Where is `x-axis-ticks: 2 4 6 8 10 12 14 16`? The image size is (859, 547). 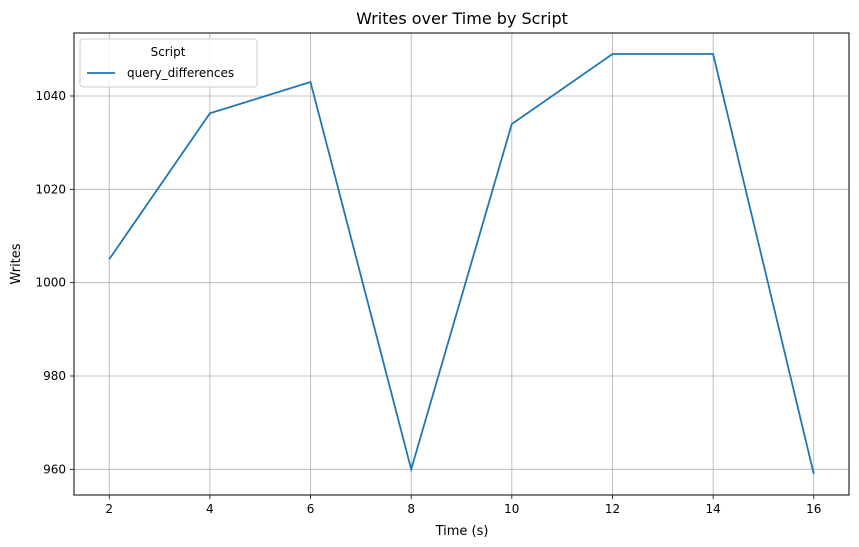 x-axis-ticks: 2 4 6 8 10 12 14 16 is located at coordinates (463, 505).